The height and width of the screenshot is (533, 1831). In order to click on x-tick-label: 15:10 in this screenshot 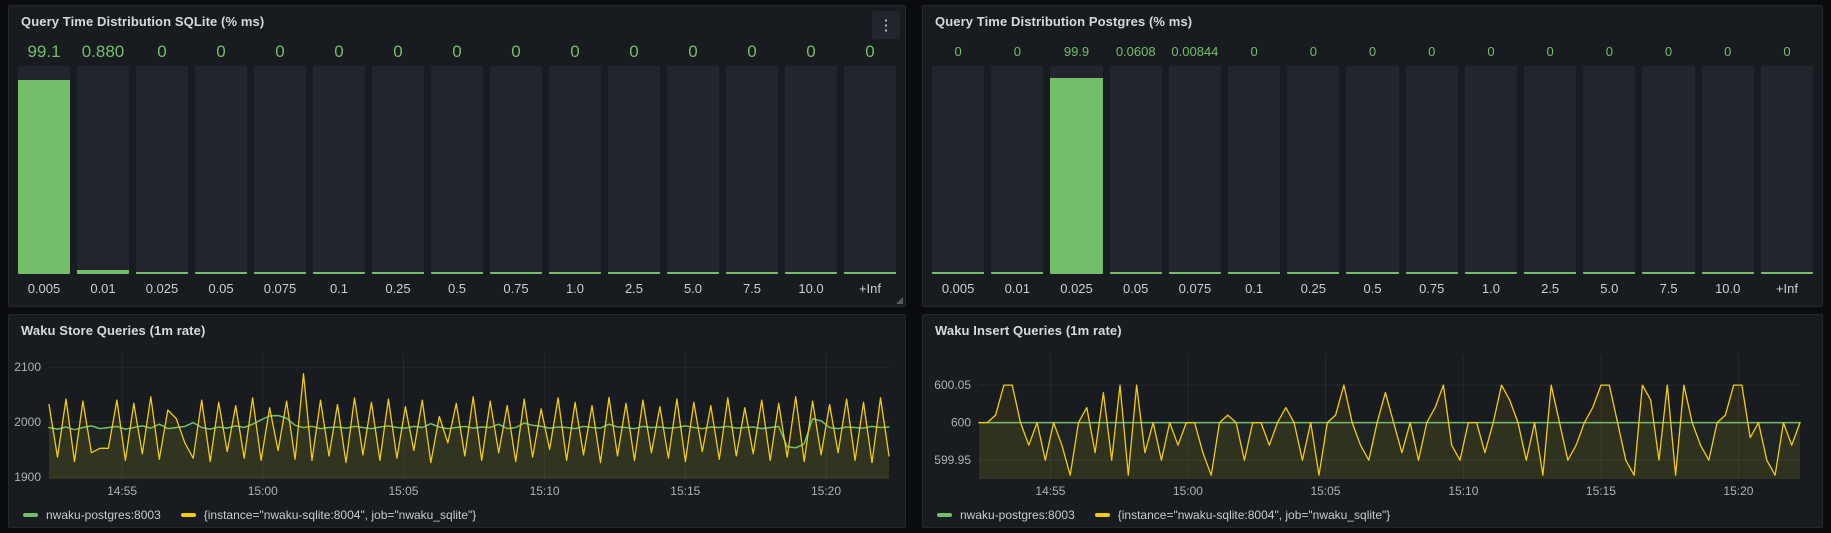, I will do `click(545, 491)`.